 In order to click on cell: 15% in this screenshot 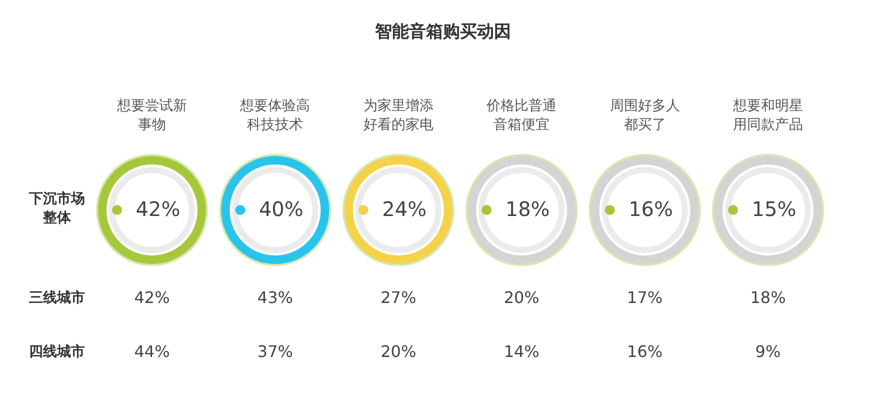, I will do `click(774, 209)`.